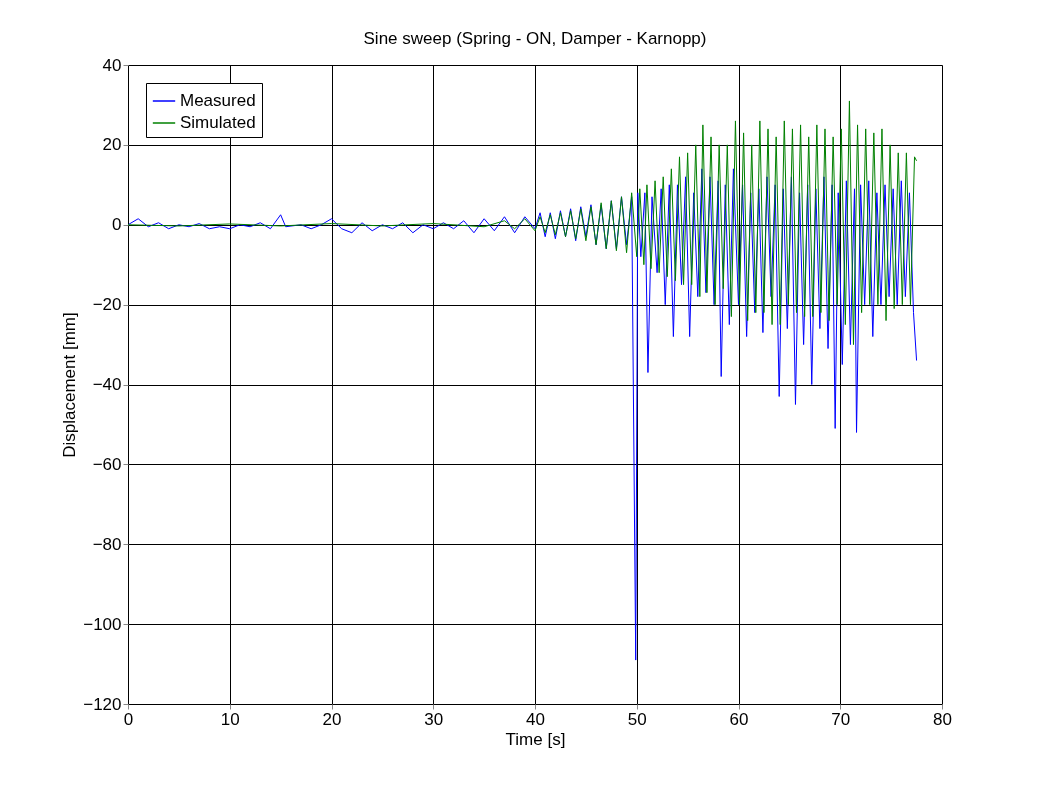  I want to click on y-tick-label: −80, so click(107, 544).